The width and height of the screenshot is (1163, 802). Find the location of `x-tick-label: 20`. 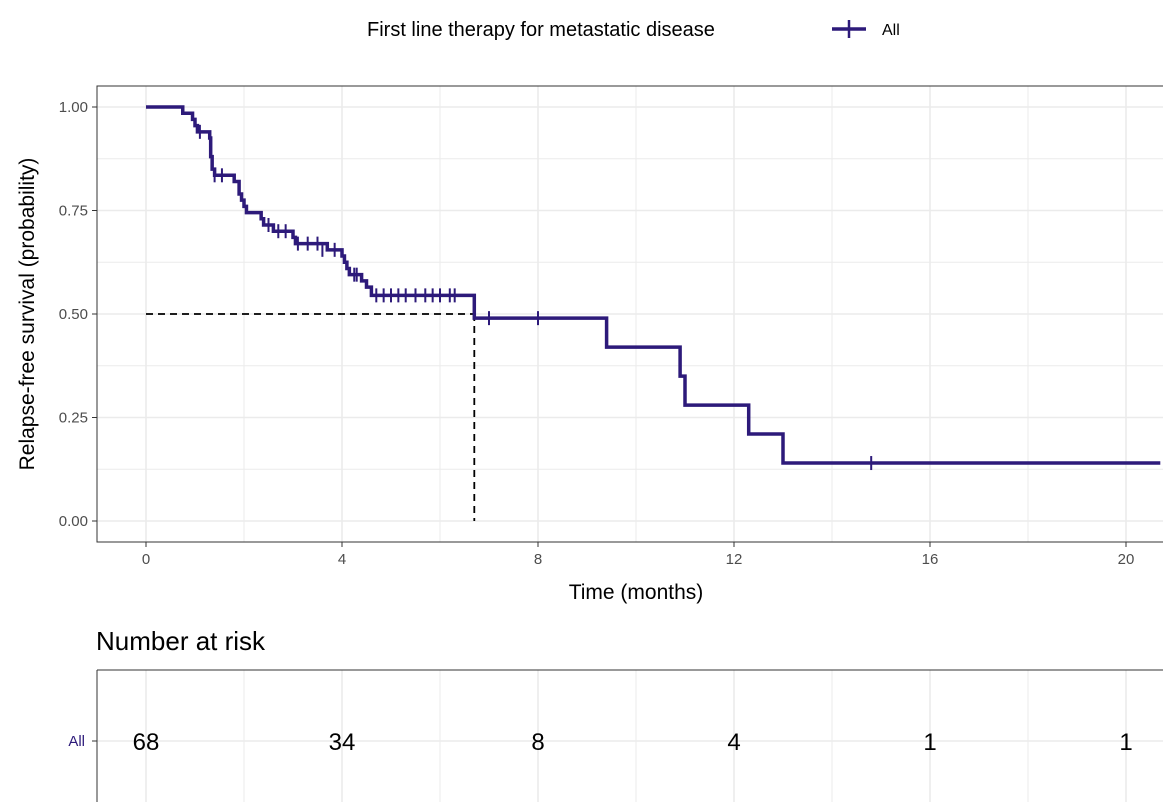

x-tick-label: 20 is located at coordinates (1126, 559).